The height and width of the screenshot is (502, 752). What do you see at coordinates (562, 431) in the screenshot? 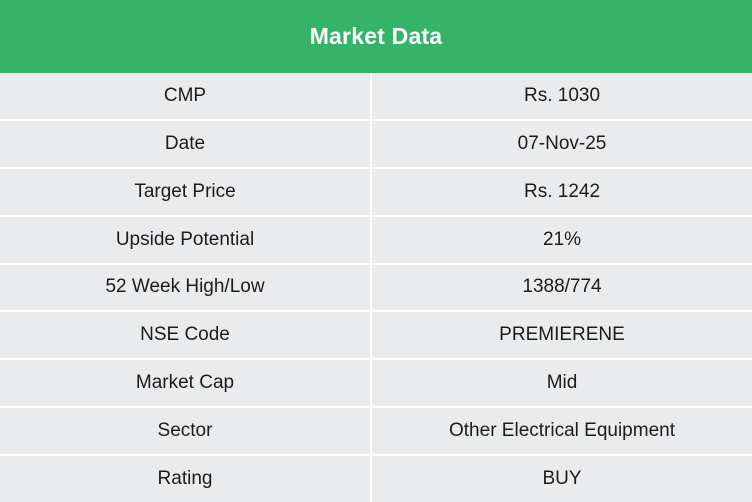
I see `row-value-sector: Other Electrical Equipment` at bounding box center [562, 431].